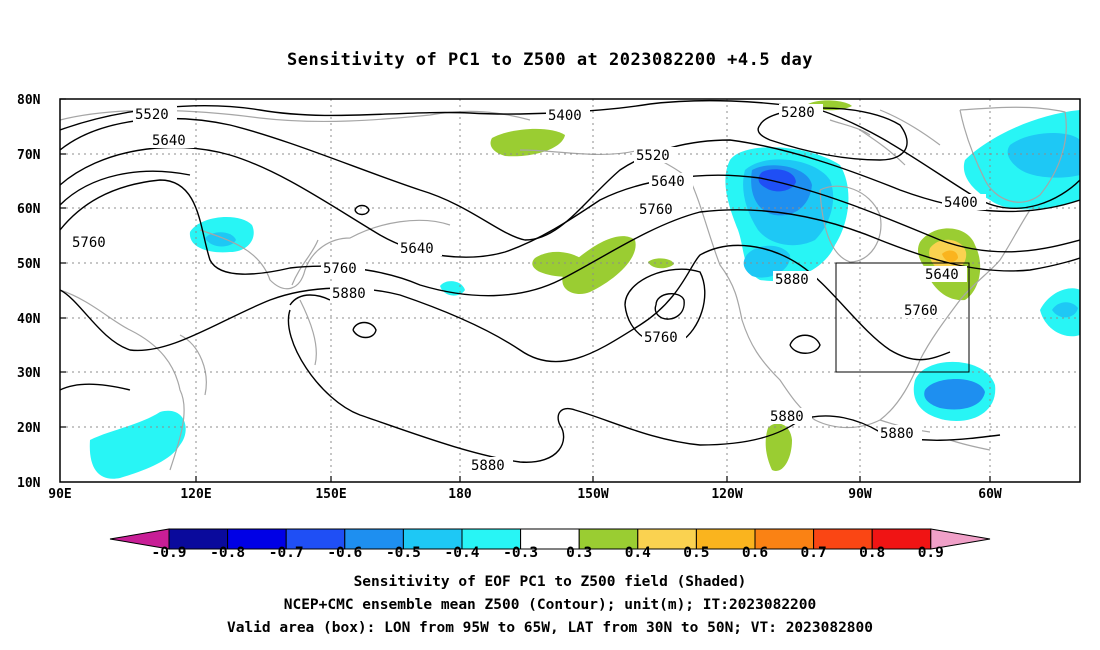 The image size is (1100, 650). What do you see at coordinates (954, 394) in the screenshot?
I see `negative-area-subtropics-core` at bounding box center [954, 394].